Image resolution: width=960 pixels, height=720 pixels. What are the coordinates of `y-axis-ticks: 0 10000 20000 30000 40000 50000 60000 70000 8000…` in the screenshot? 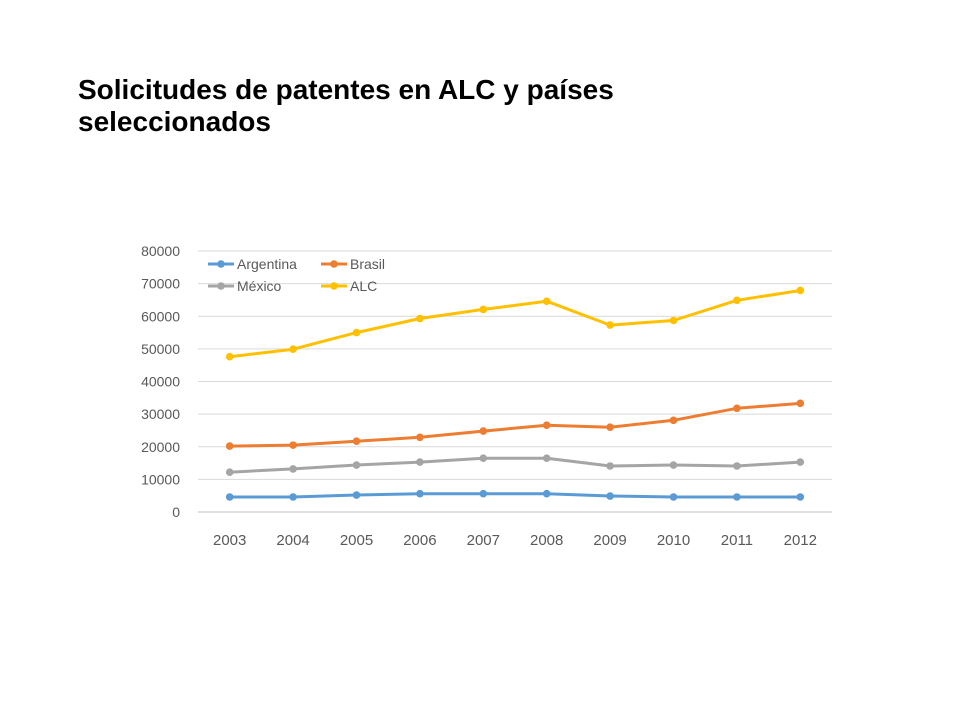 It's located at (160, 381).